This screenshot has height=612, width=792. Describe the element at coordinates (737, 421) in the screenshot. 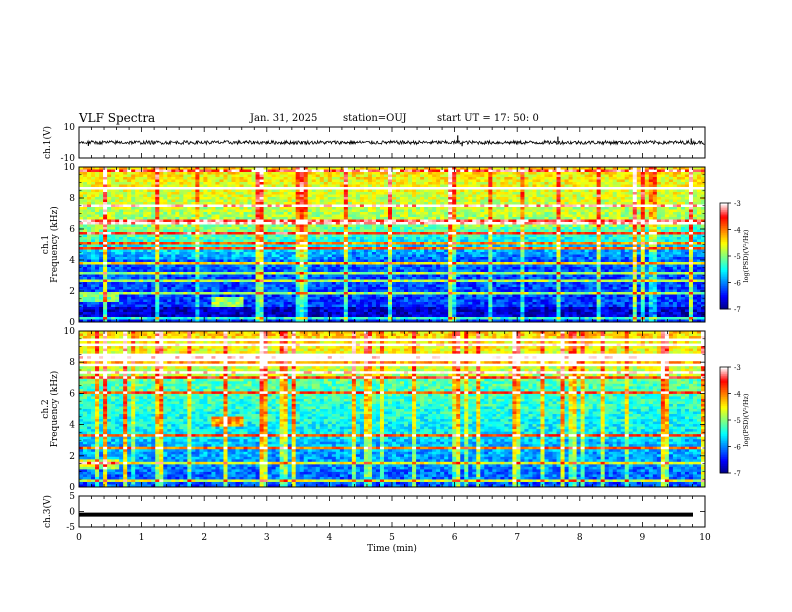

I see `colorbar-tick-label-2-2: -5` at that location.